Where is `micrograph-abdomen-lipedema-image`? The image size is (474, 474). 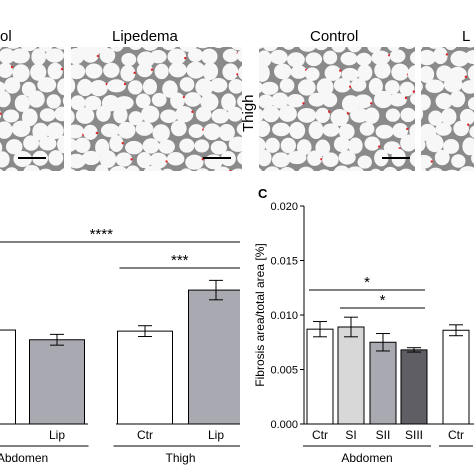 micrograph-abdomen-lipedema-image is located at coordinates (156, 109).